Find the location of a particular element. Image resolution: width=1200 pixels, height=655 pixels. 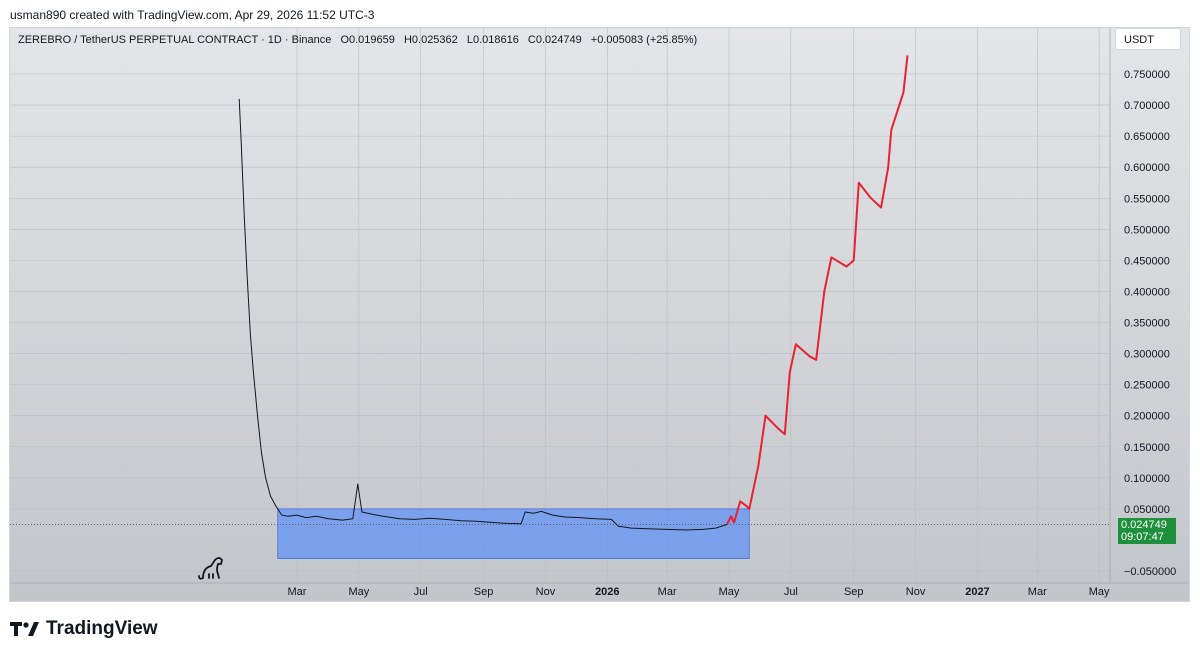

currency-button: USDT is located at coordinates (1148, 39).